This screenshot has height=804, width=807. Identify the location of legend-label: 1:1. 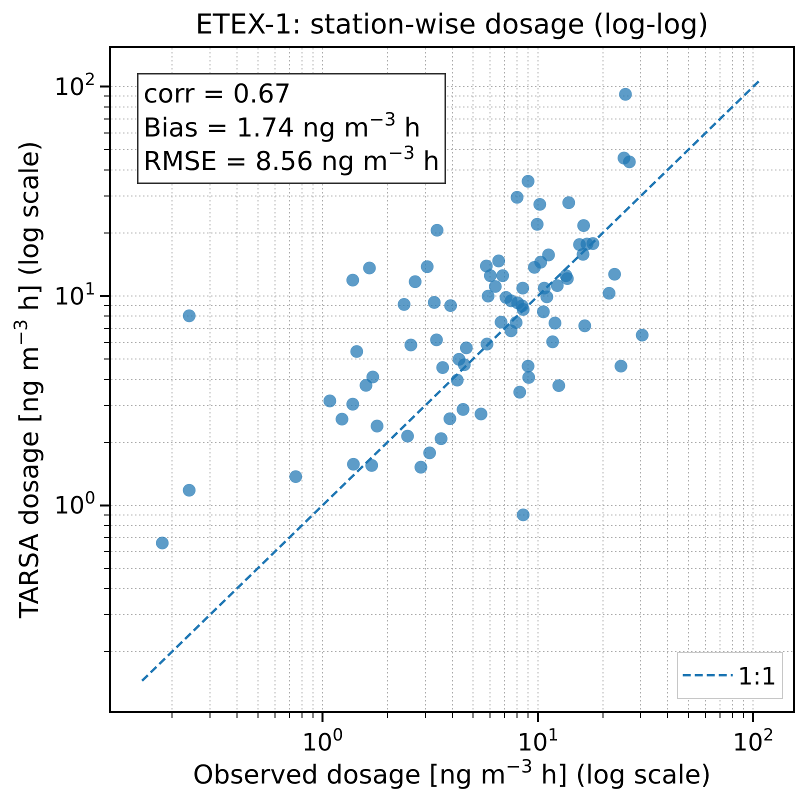
(757, 676).